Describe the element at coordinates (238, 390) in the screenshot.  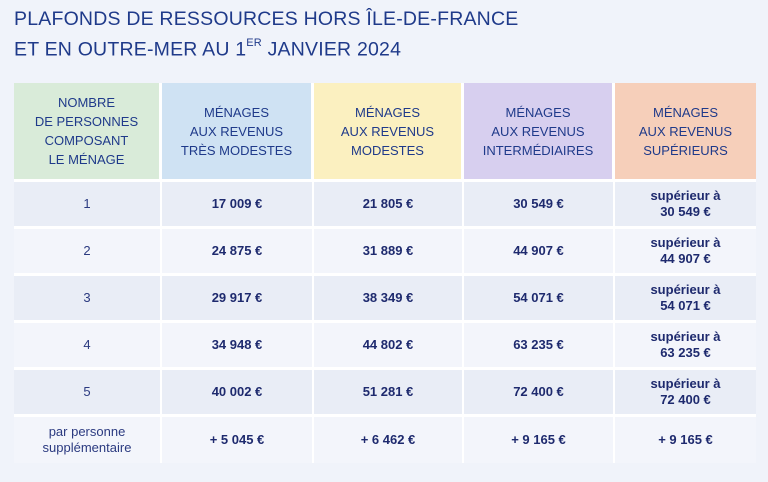
I see `cell-tres-modestes: 40 002 €` at that location.